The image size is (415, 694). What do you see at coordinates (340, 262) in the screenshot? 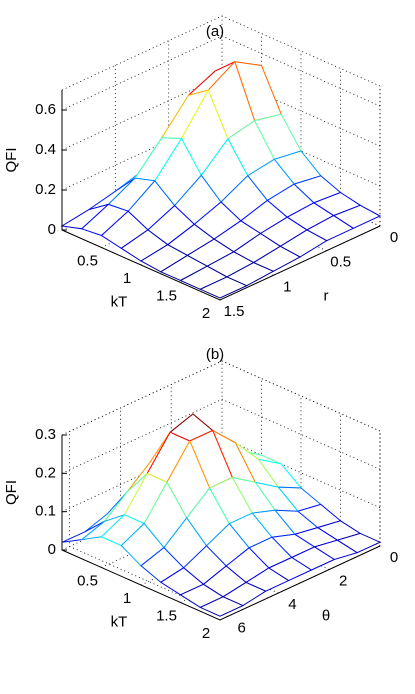
I see `y-tick-label: 0.5` at bounding box center [340, 262].